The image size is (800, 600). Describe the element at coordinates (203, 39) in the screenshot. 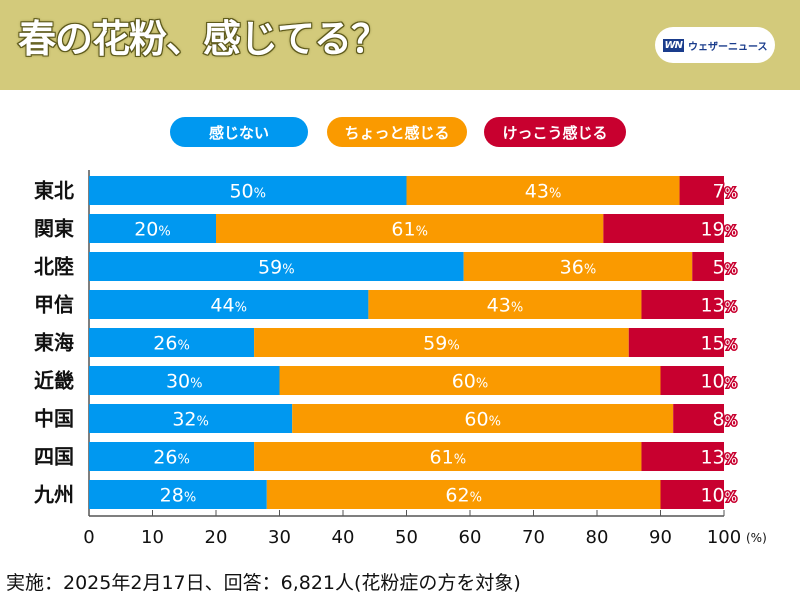

I see `page-title: 春の花粉、感じてる？` at that location.